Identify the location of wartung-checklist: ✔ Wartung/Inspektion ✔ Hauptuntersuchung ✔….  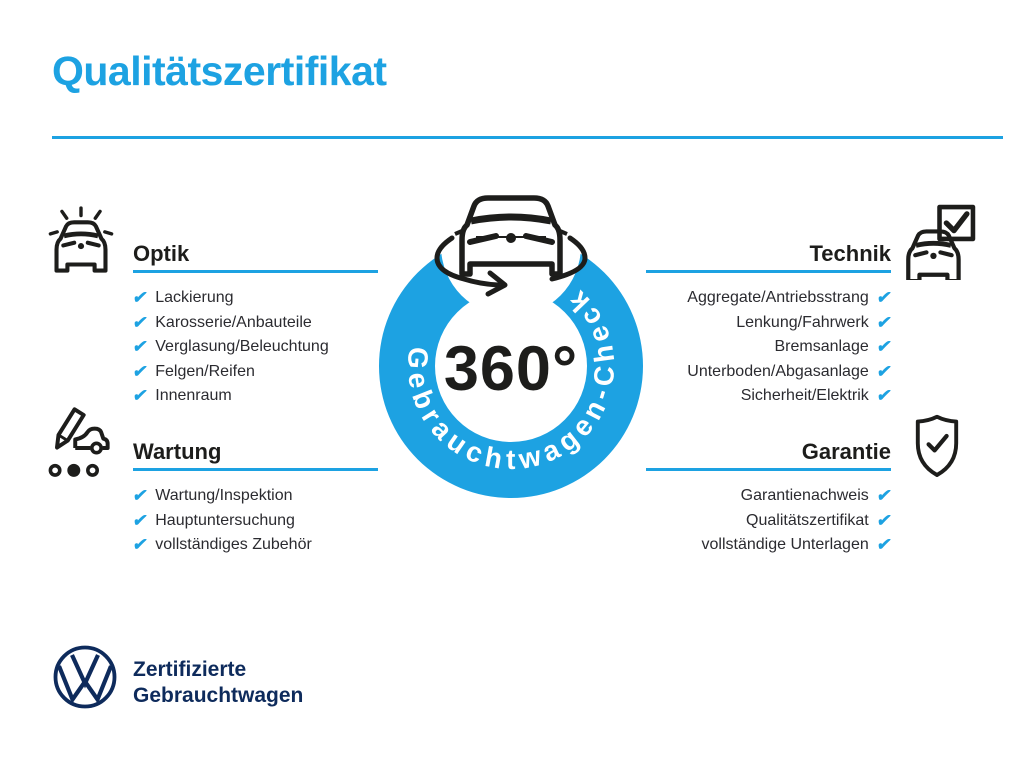
(254, 521).